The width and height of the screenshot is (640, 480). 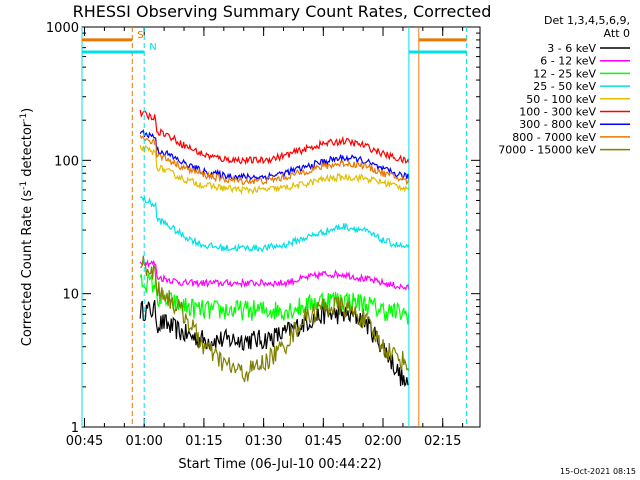 I want to click on x-tick-label: 02:00, so click(x=382, y=441).